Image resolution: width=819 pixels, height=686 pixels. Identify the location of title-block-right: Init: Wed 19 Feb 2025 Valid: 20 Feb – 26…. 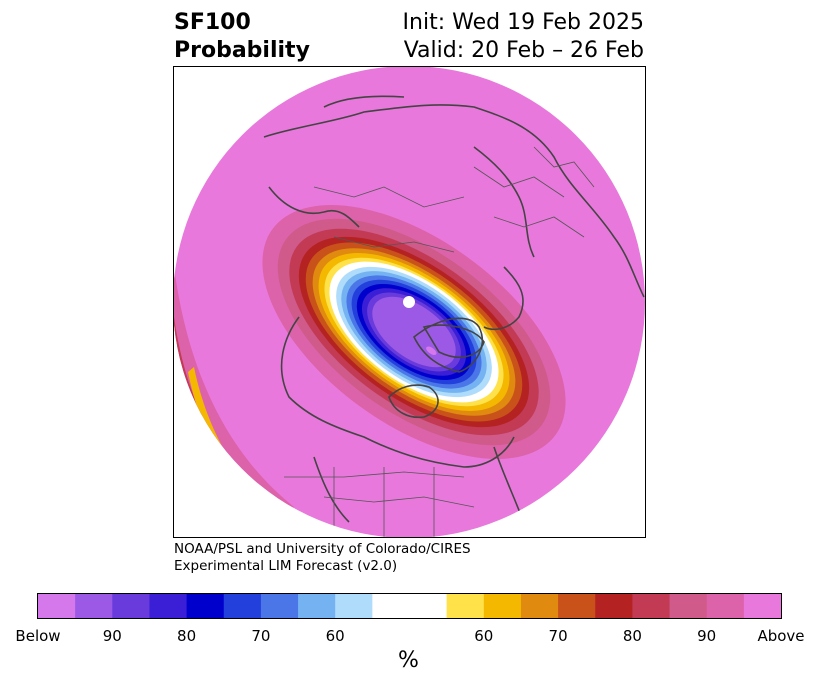
(523, 37).